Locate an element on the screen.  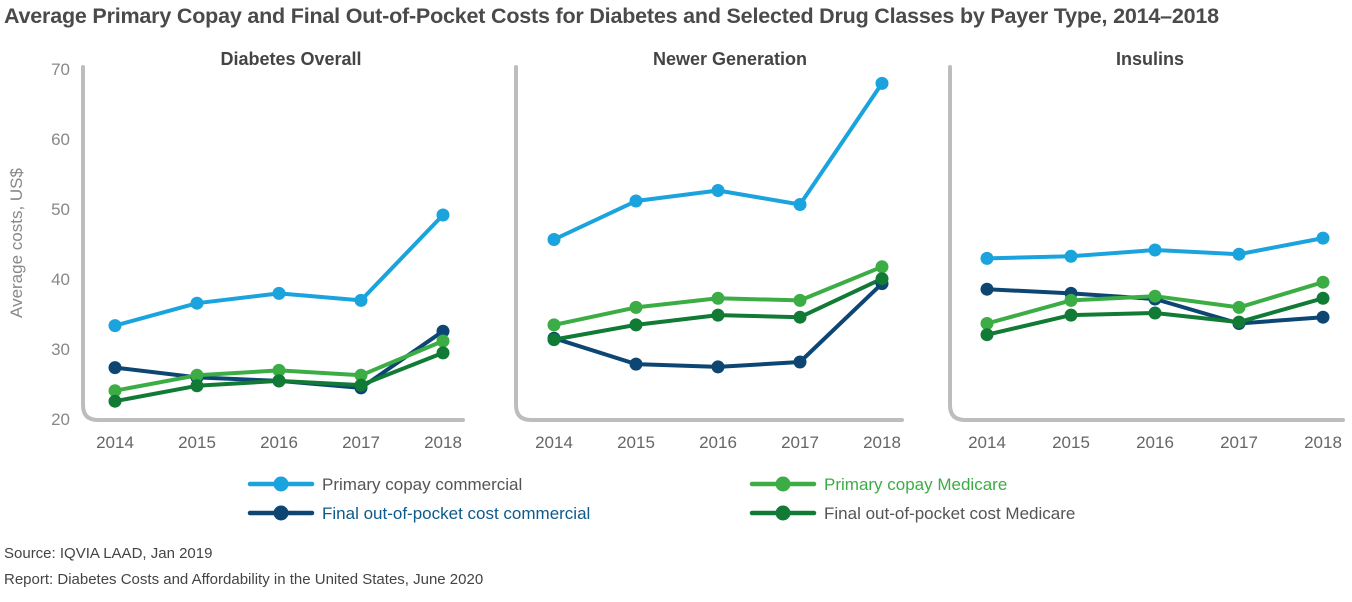
y-tick-label-60: 60 is located at coordinates (60, 139).